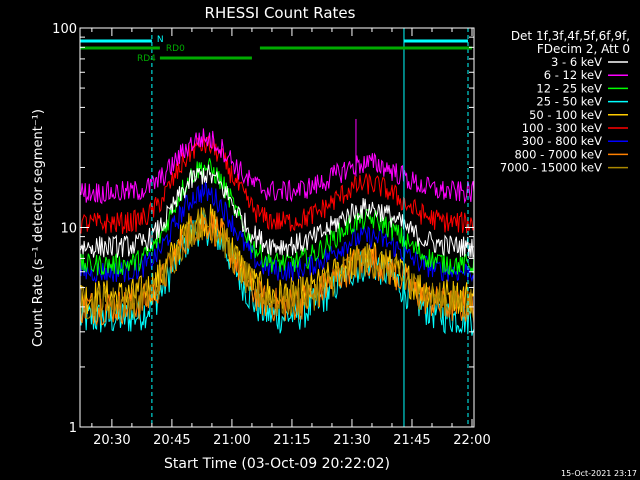 This screenshot has height=480, width=640. I want to click on flag-label-n: N, so click(160, 40).